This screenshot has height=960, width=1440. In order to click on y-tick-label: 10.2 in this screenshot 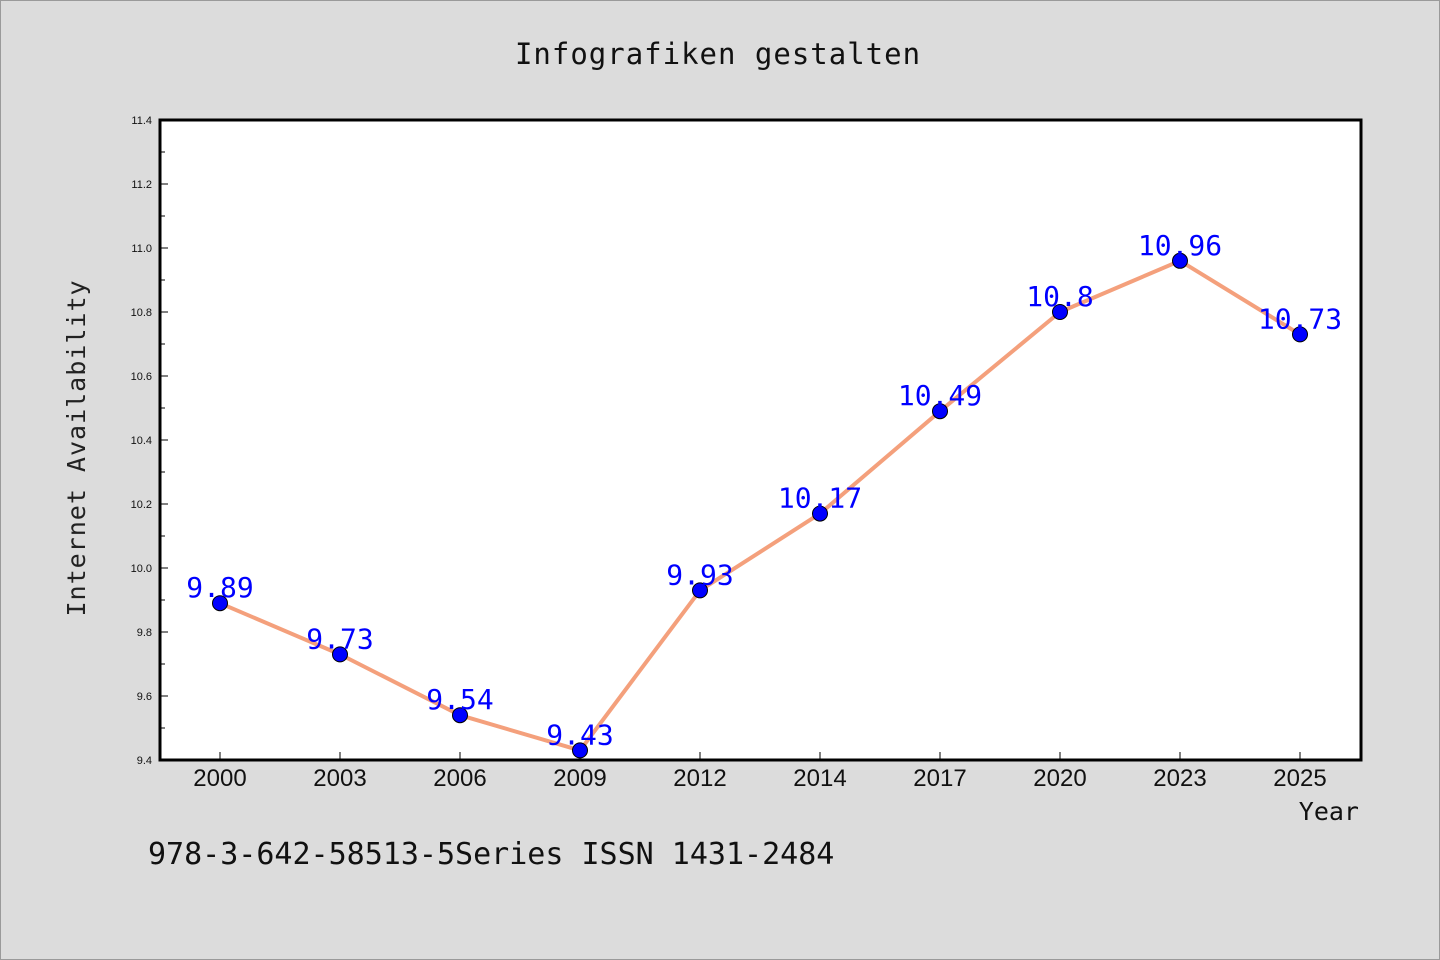, I will do `click(141, 505)`.